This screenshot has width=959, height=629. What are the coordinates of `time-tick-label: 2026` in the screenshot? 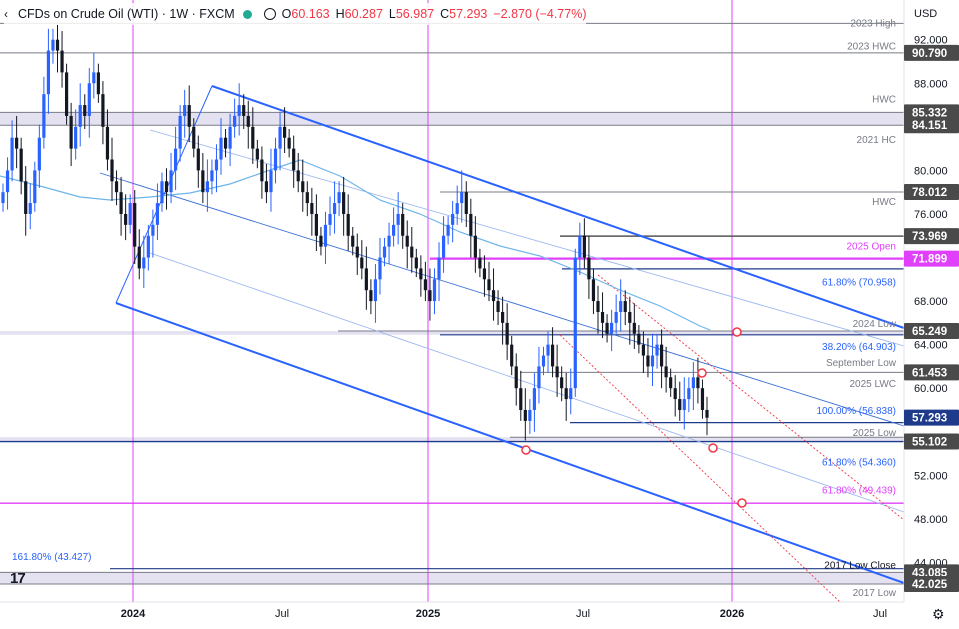 It's located at (732, 614).